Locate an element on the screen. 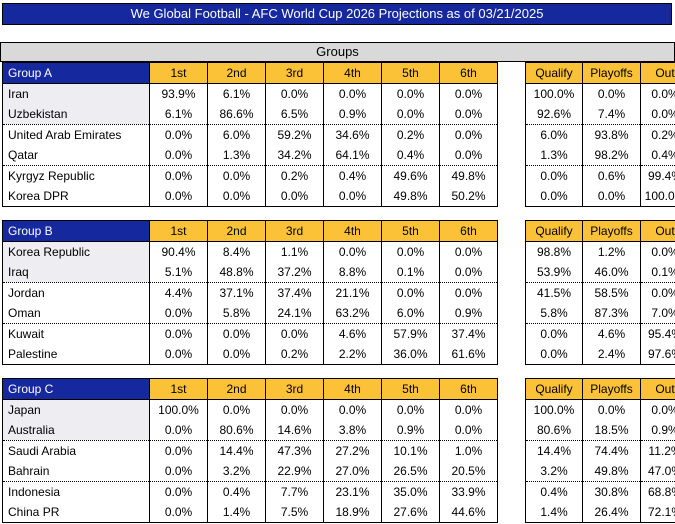 This screenshot has width=675, height=524. position-header-cell: 6th is located at coordinates (469, 73).